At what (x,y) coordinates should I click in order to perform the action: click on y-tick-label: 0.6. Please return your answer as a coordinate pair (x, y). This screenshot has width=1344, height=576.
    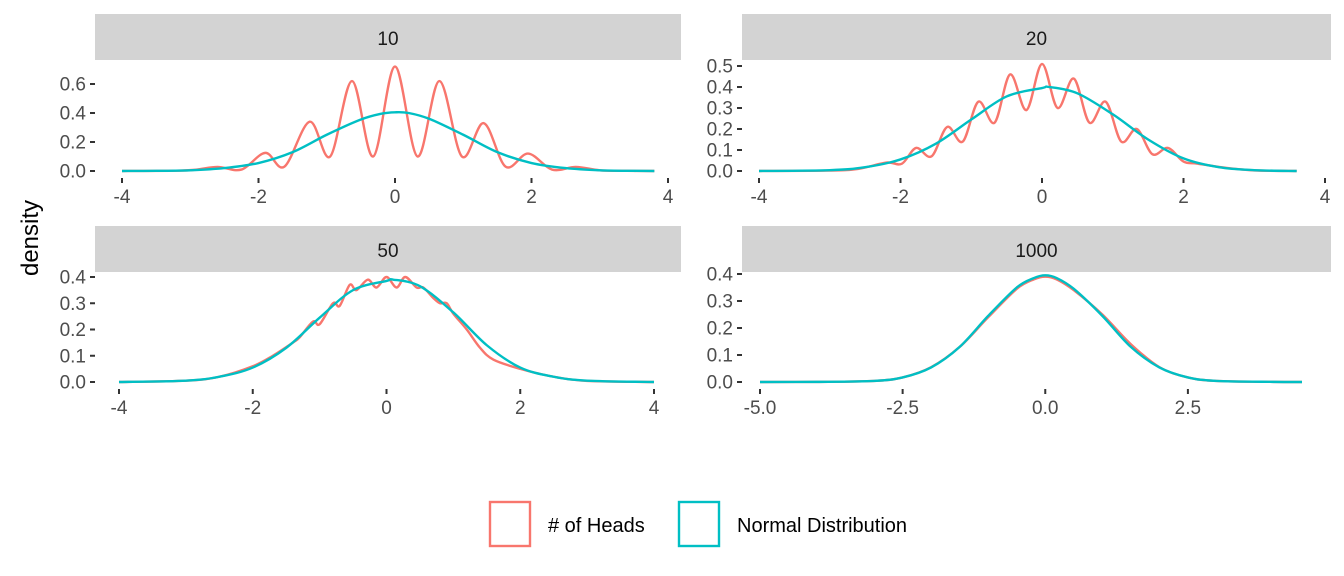
    Looking at the image, I should click on (73, 85).